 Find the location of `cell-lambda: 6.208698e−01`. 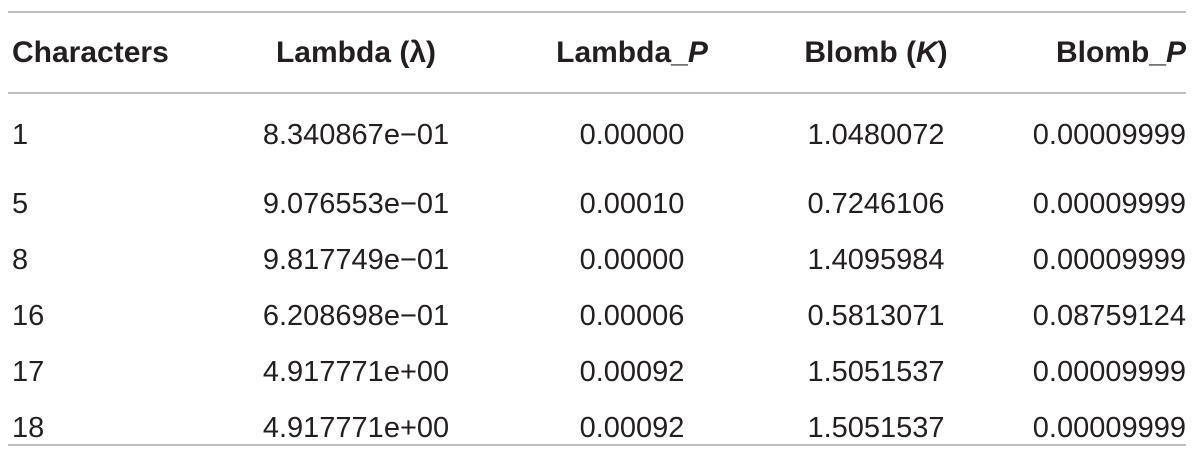

cell-lambda: 6.208698e−01 is located at coordinates (356, 315).